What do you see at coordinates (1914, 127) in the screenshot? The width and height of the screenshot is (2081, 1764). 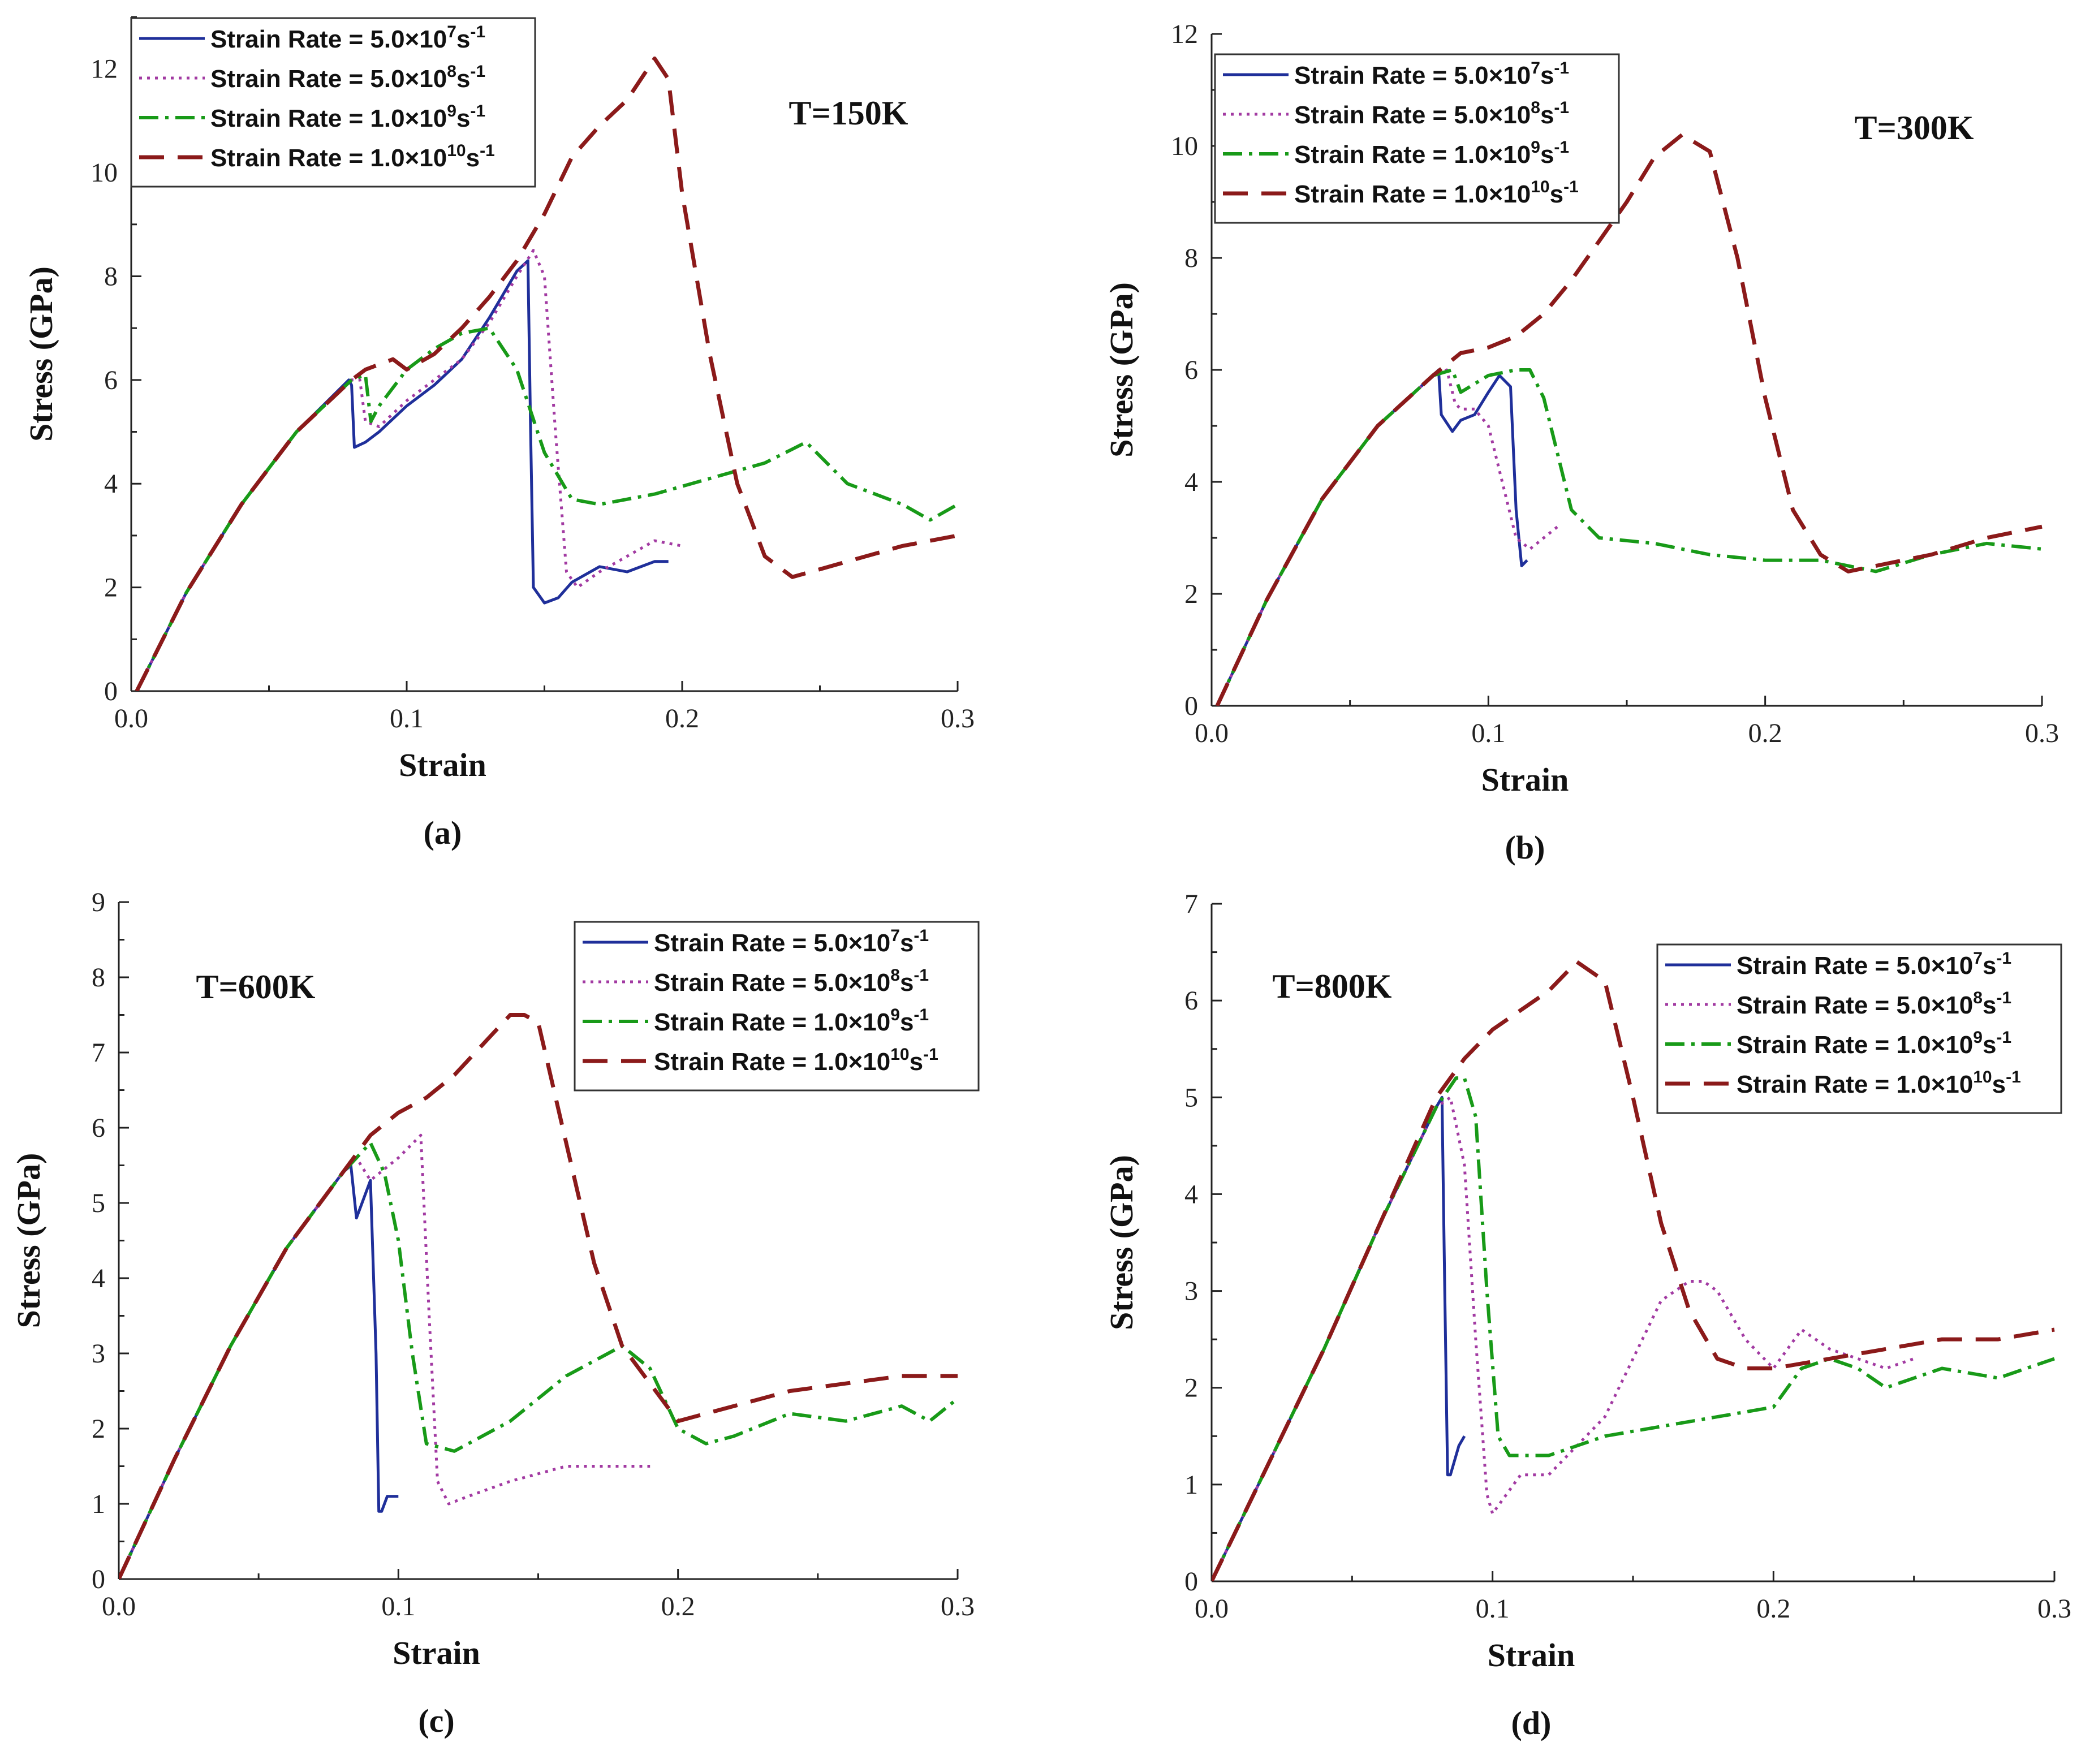 I see `temperature-label: T=300K` at bounding box center [1914, 127].